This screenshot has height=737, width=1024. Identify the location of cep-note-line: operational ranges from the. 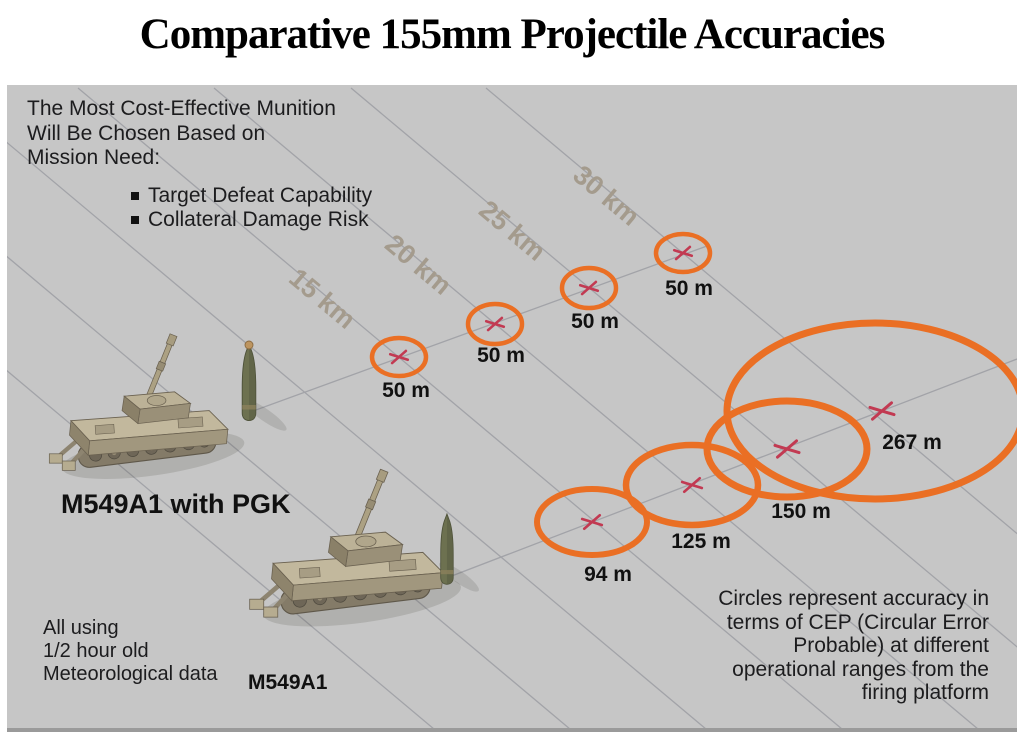
(860, 669).